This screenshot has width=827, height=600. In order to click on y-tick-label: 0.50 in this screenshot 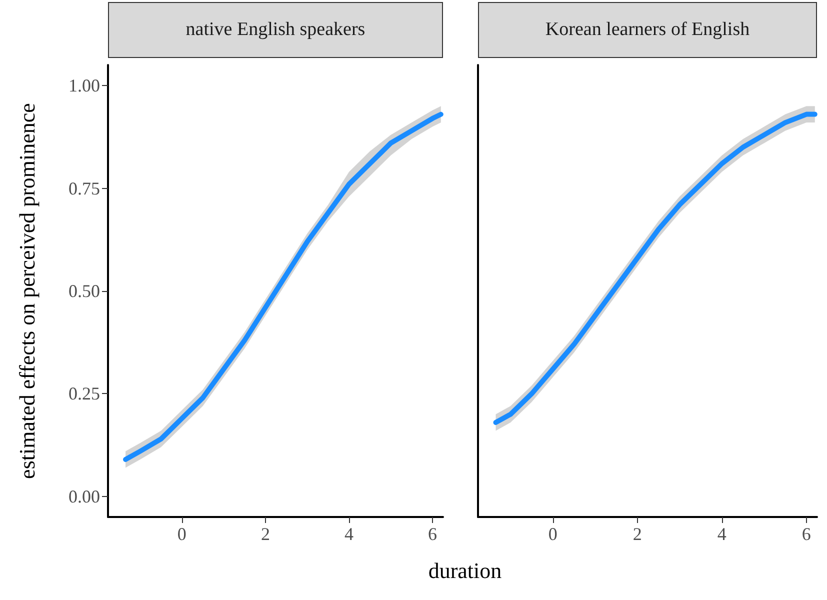, I will do `click(84, 291)`.